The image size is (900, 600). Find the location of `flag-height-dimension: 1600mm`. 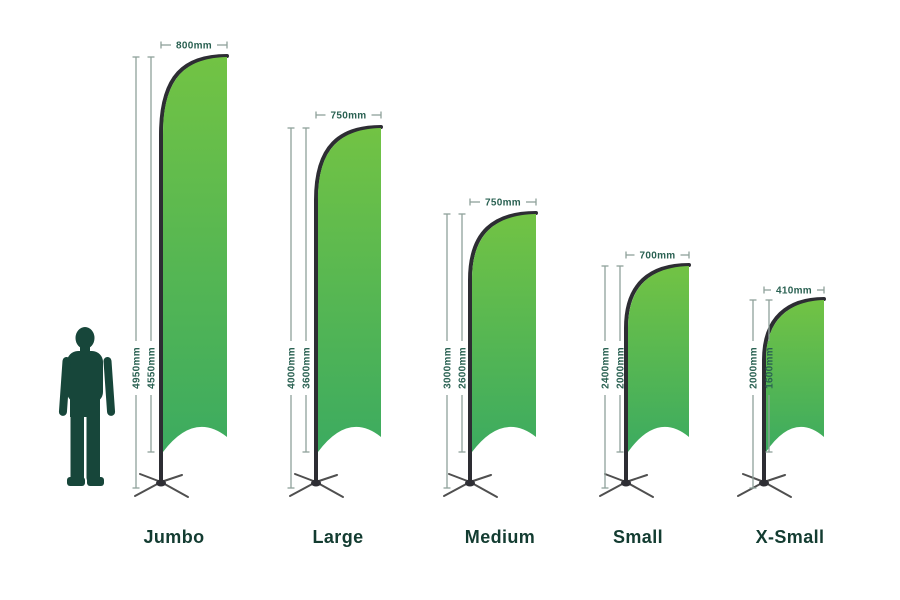

flag-height-dimension: 1600mm is located at coordinates (770, 376).